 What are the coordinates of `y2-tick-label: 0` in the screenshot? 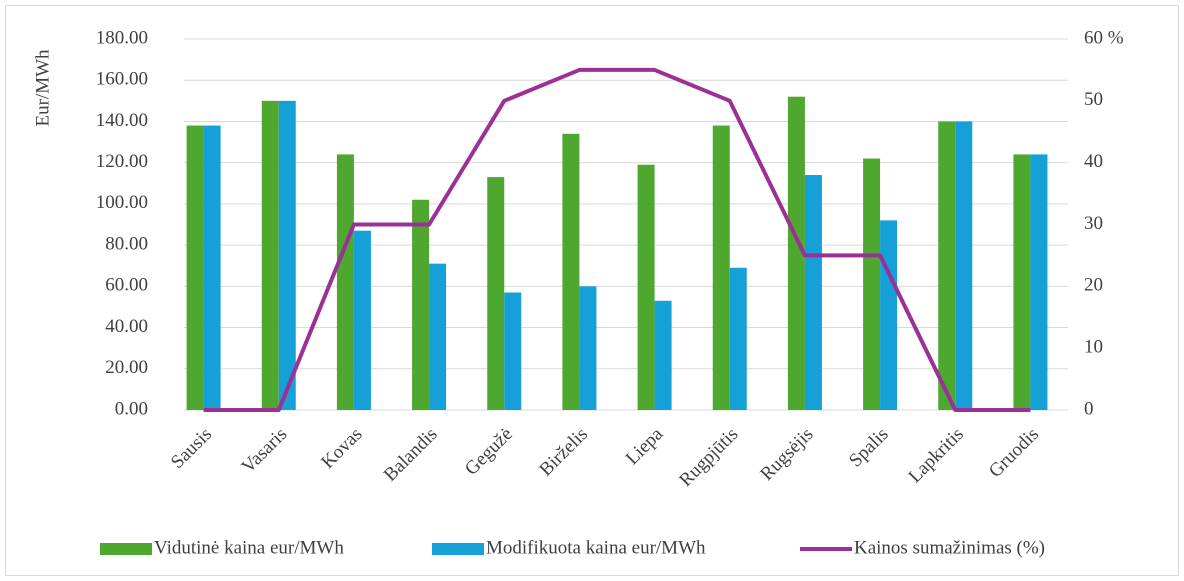 It's located at (1089, 408).